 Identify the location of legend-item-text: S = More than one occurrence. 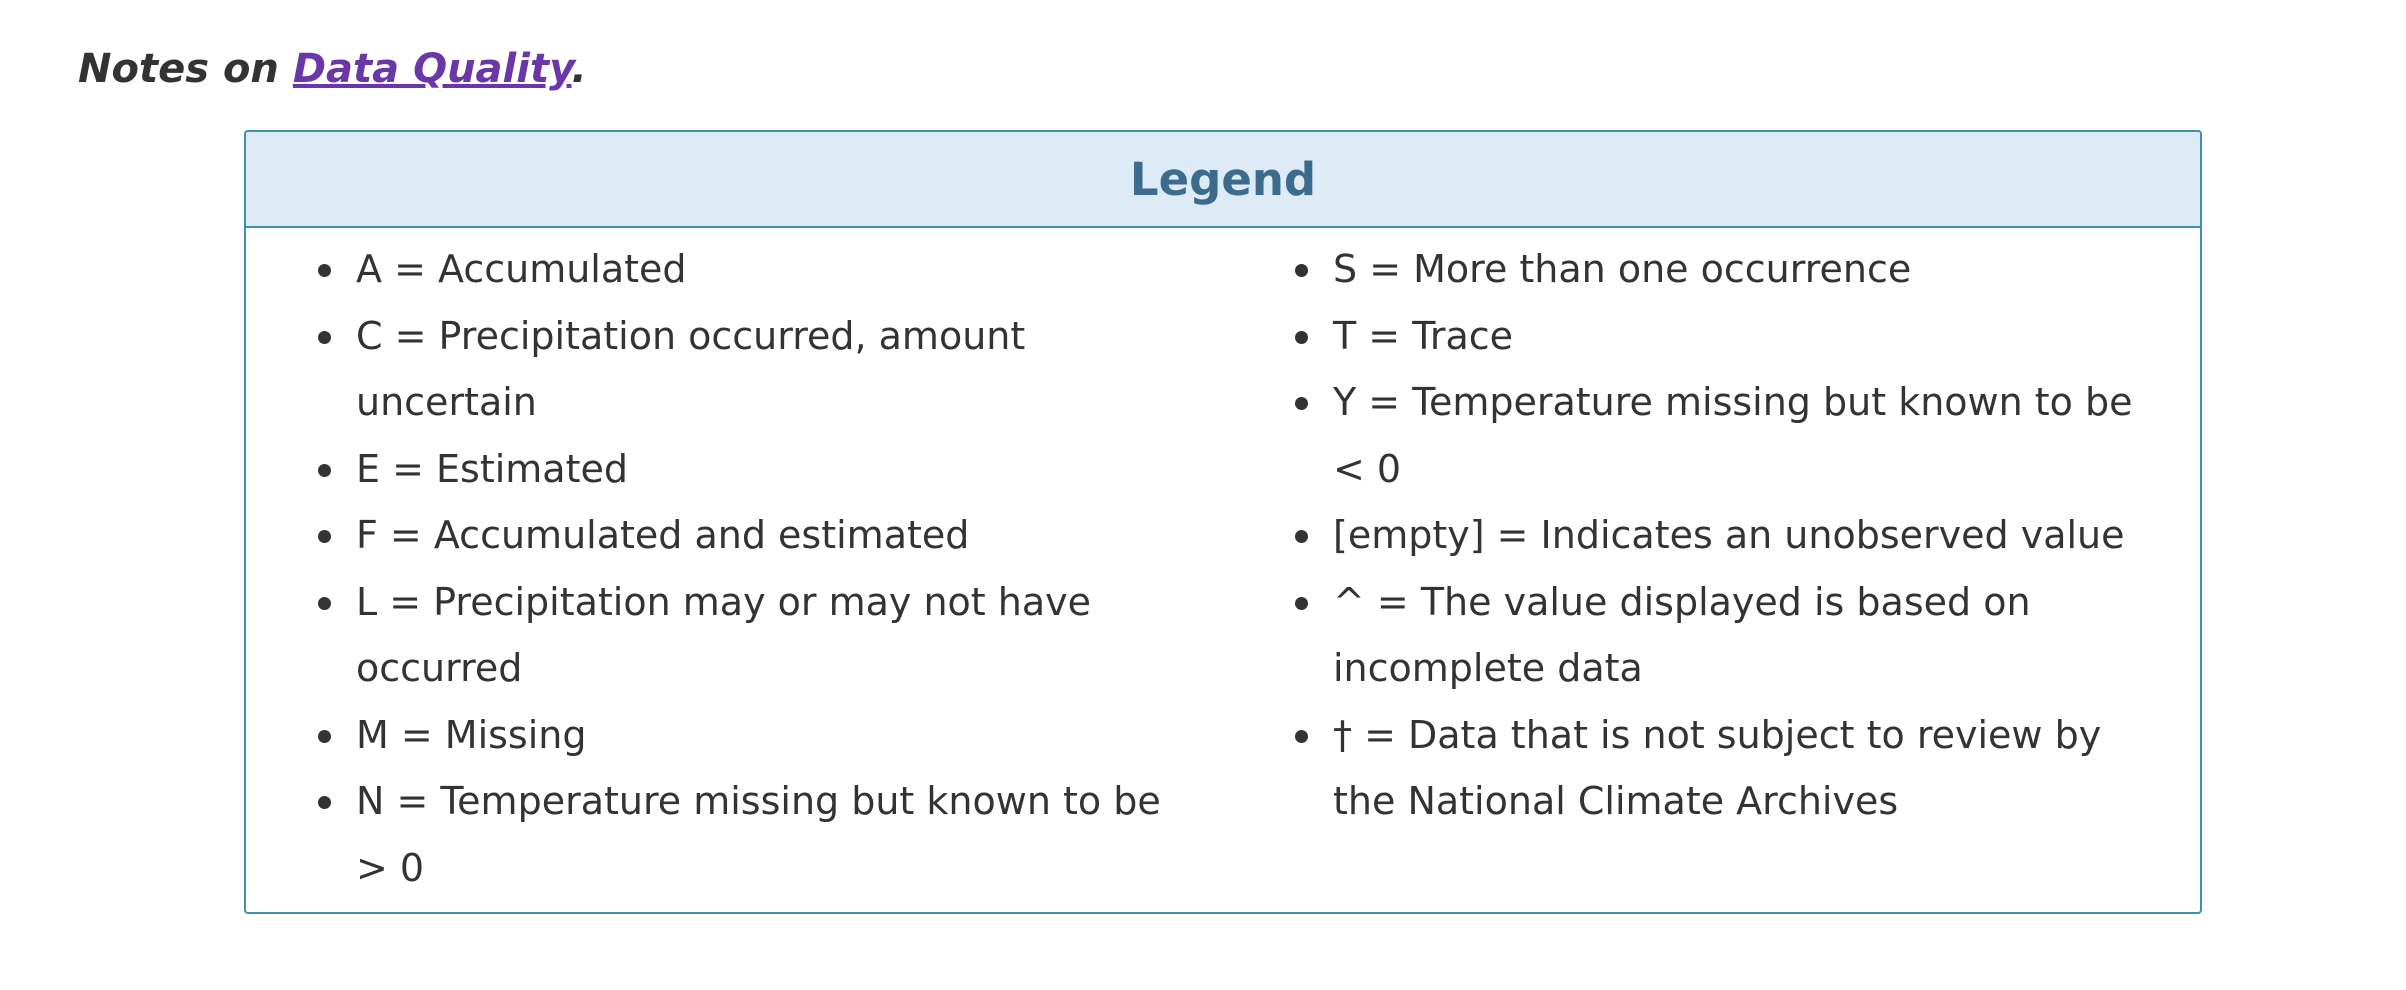
(1622, 269).